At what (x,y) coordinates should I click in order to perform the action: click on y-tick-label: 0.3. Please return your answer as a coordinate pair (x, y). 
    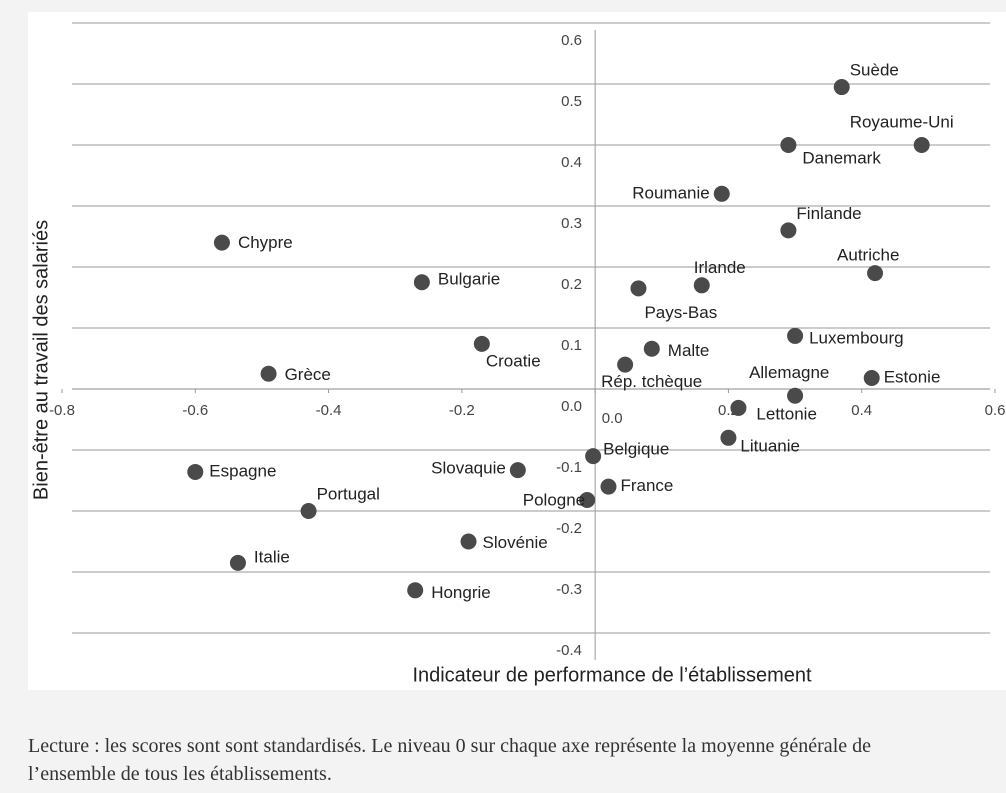
    Looking at the image, I should click on (571, 223).